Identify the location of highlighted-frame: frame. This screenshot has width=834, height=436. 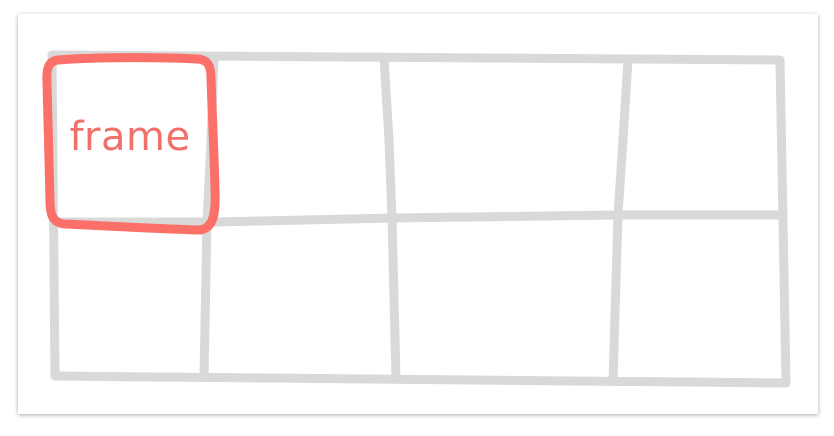
(131, 144).